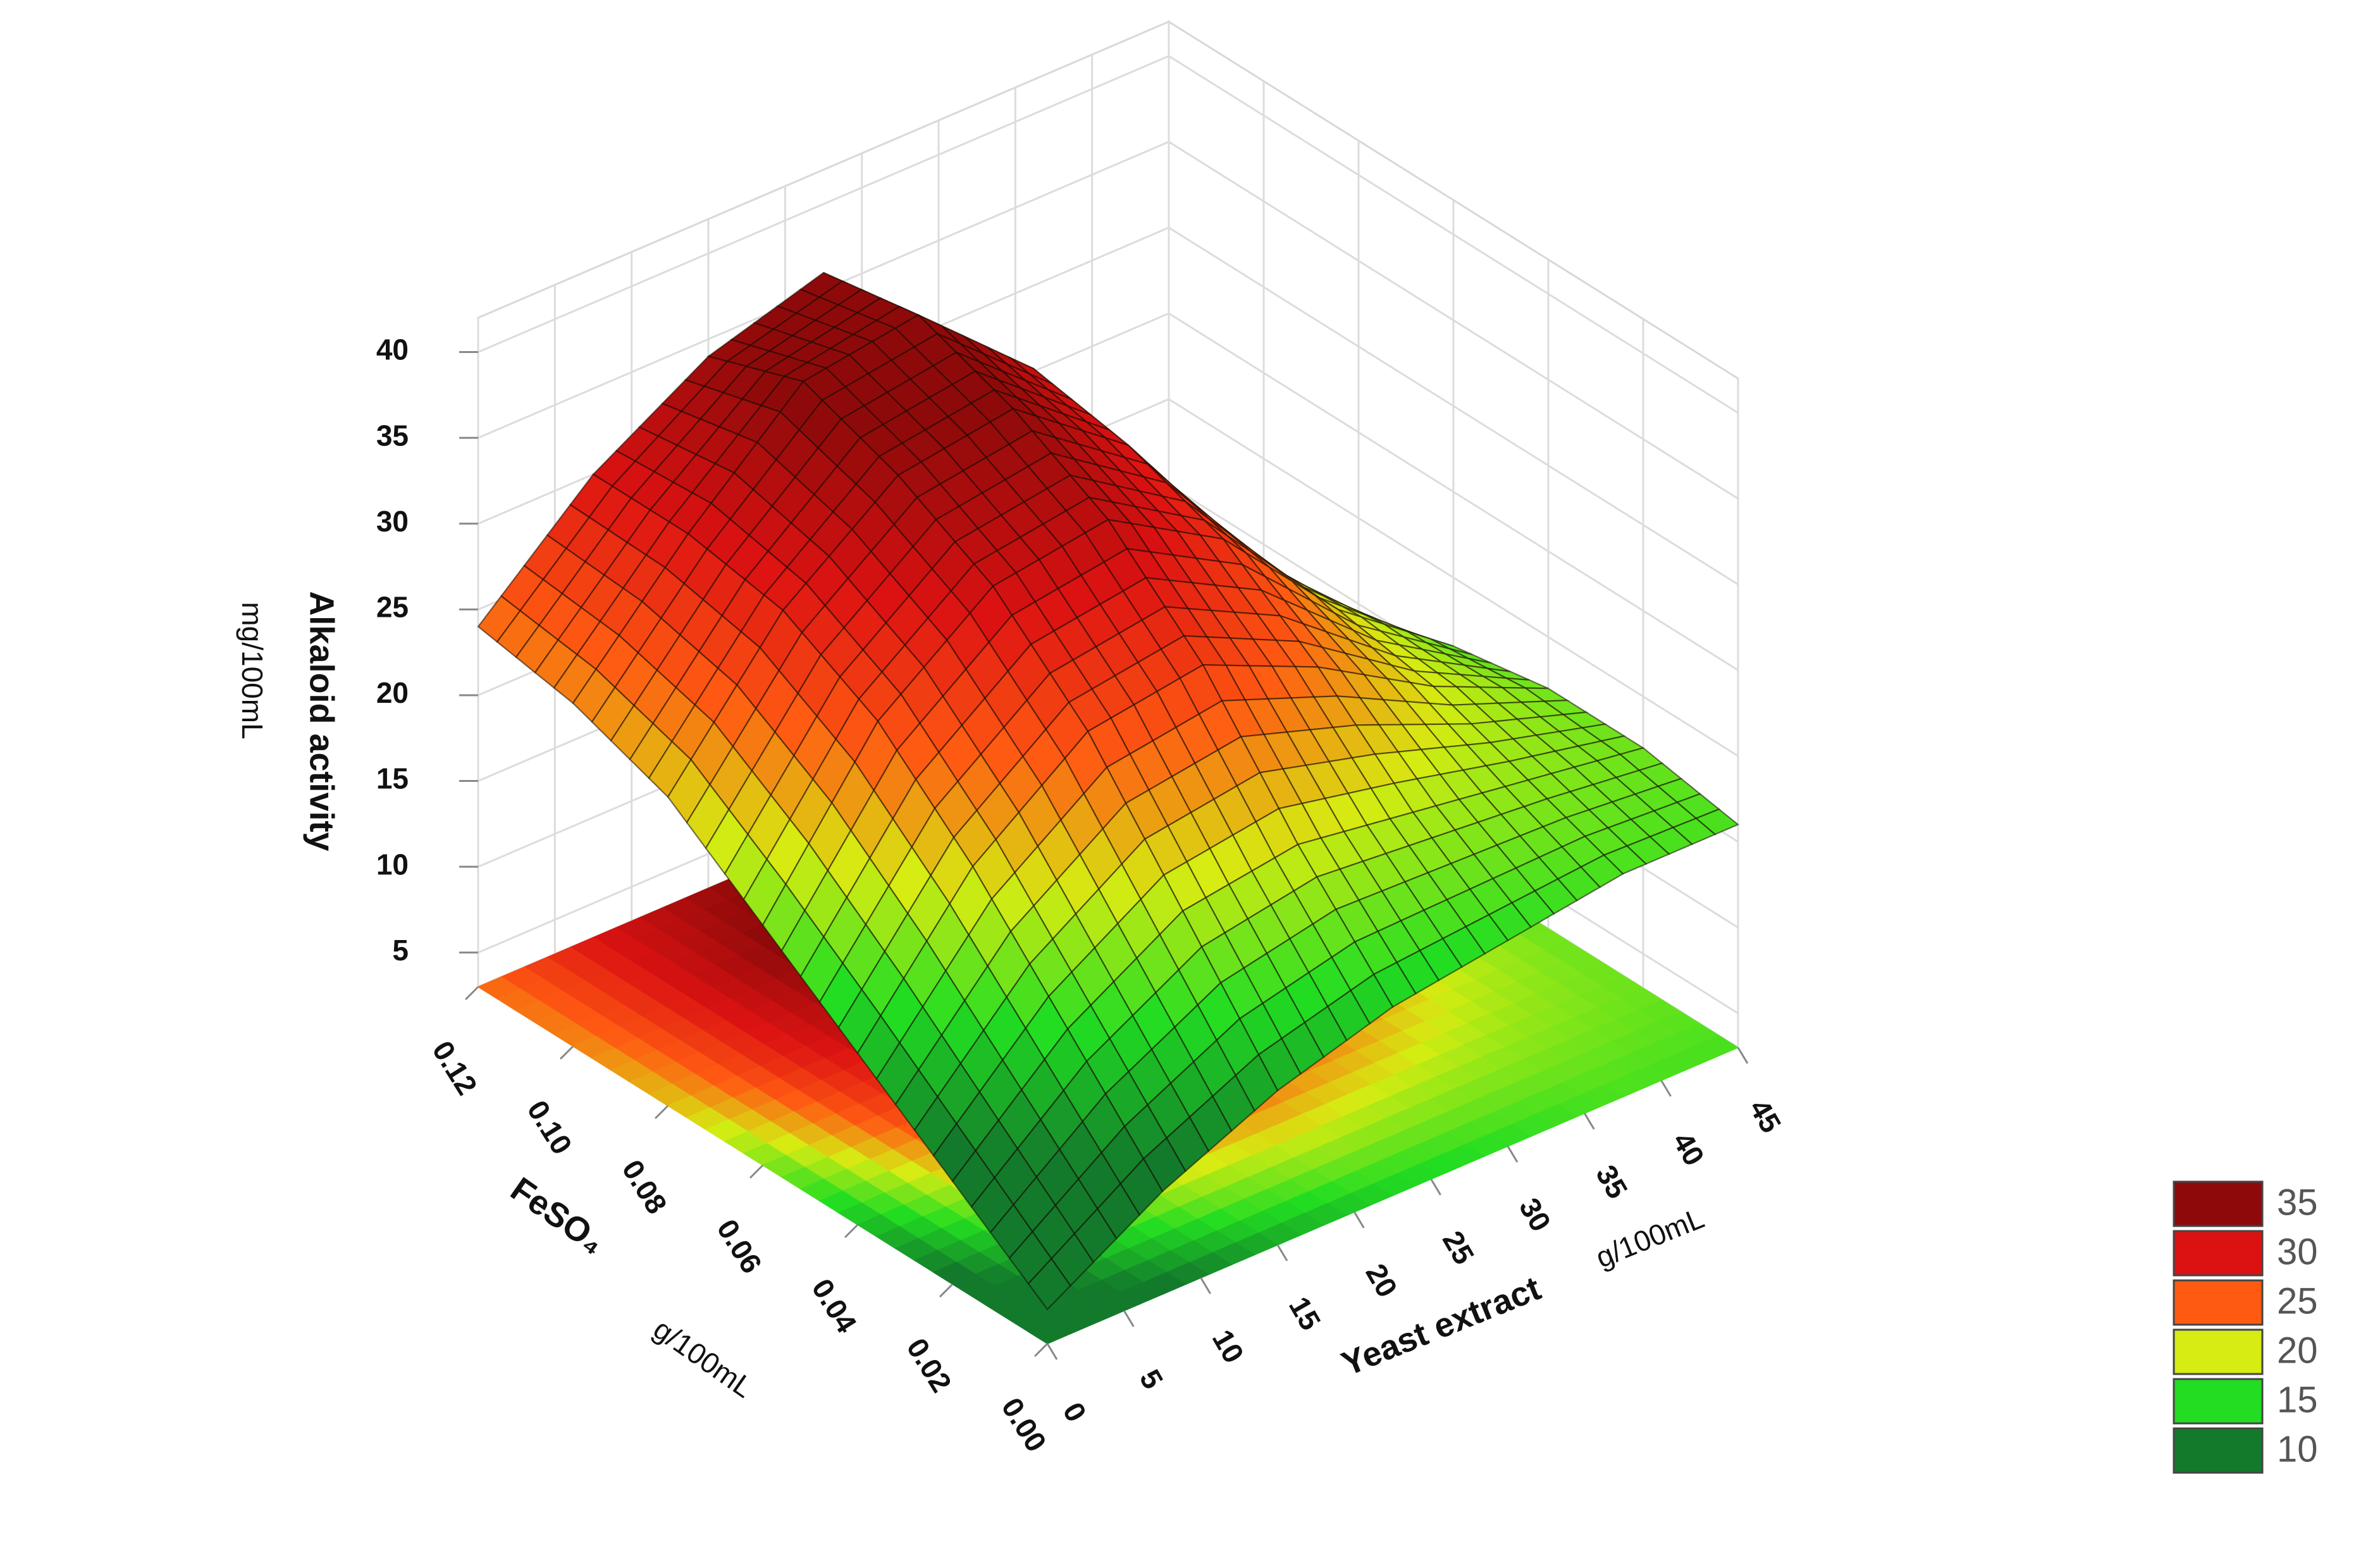 The width and height of the screenshot is (2380, 1560). Describe the element at coordinates (392, 692) in the screenshot. I see `z-tick-label: 20` at that location.